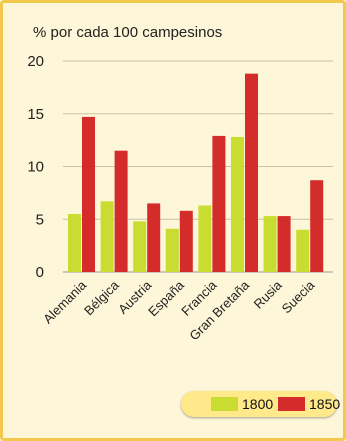  I want to click on y-tick-label: 20, so click(35, 61).